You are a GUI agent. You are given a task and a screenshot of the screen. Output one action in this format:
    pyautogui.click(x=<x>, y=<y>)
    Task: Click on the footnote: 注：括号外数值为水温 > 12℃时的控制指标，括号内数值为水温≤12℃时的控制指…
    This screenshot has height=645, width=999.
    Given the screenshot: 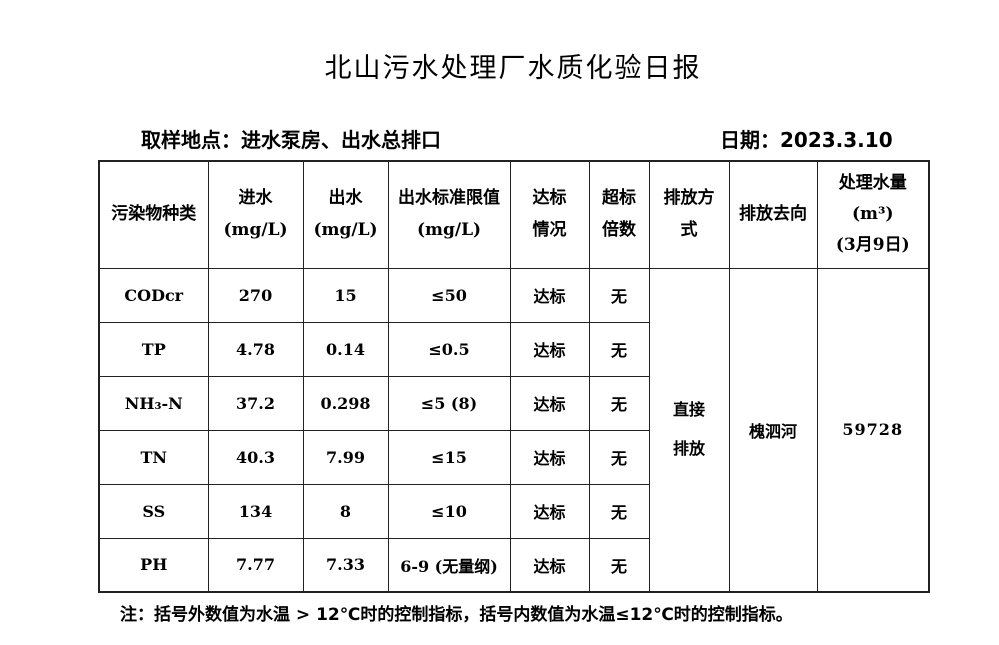 What is the action you would take?
    pyautogui.click(x=456, y=615)
    